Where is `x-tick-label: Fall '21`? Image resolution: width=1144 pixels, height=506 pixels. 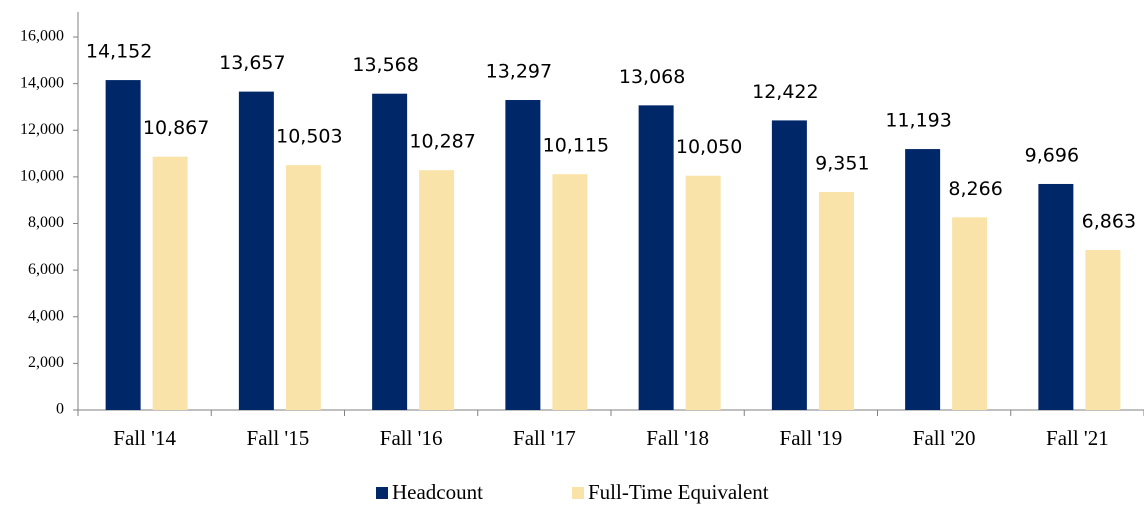
x-tick-label: Fall '21 is located at coordinates (1077, 438).